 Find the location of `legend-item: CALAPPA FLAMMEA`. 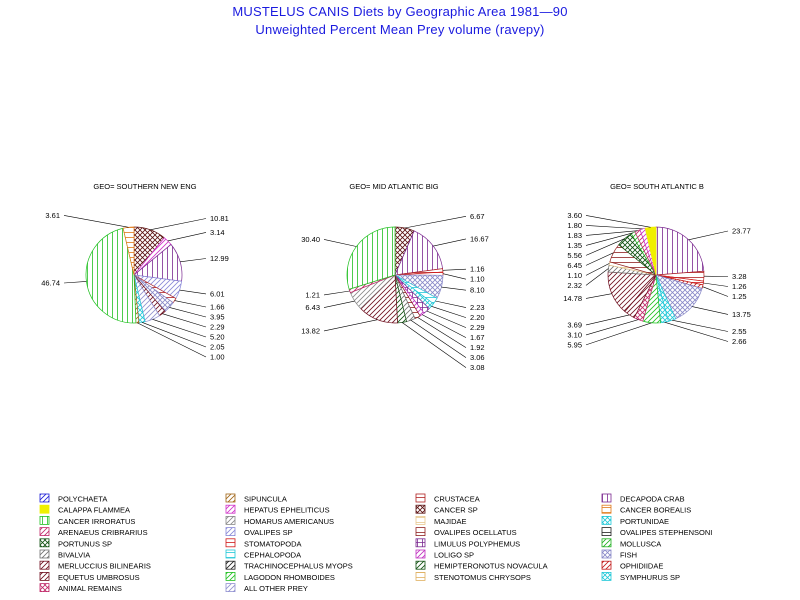

legend-item: CALAPPA FLAMMEA is located at coordinates (84, 509).